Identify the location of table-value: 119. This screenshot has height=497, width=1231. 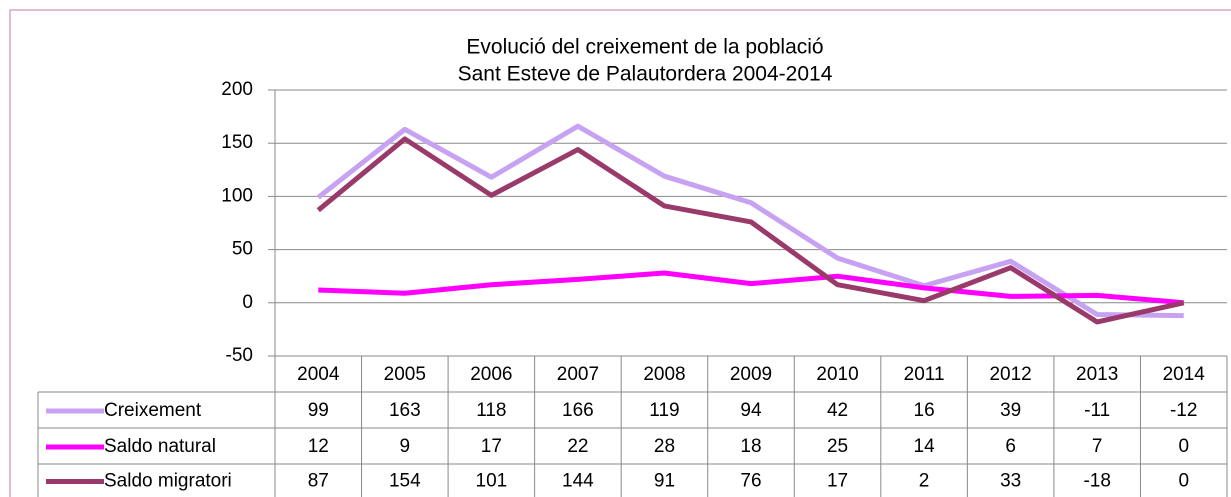
(664, 410).